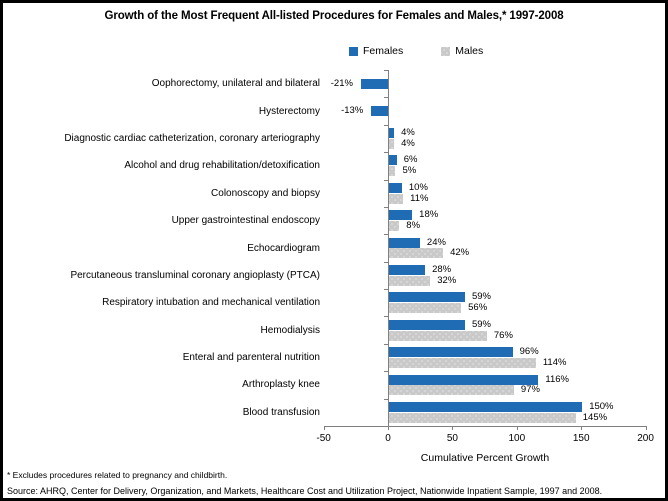  What do you see at coordinates (481, 324) in the screenshot?
I see `bar-value-label: 59%` at bounding box center [481, 324].